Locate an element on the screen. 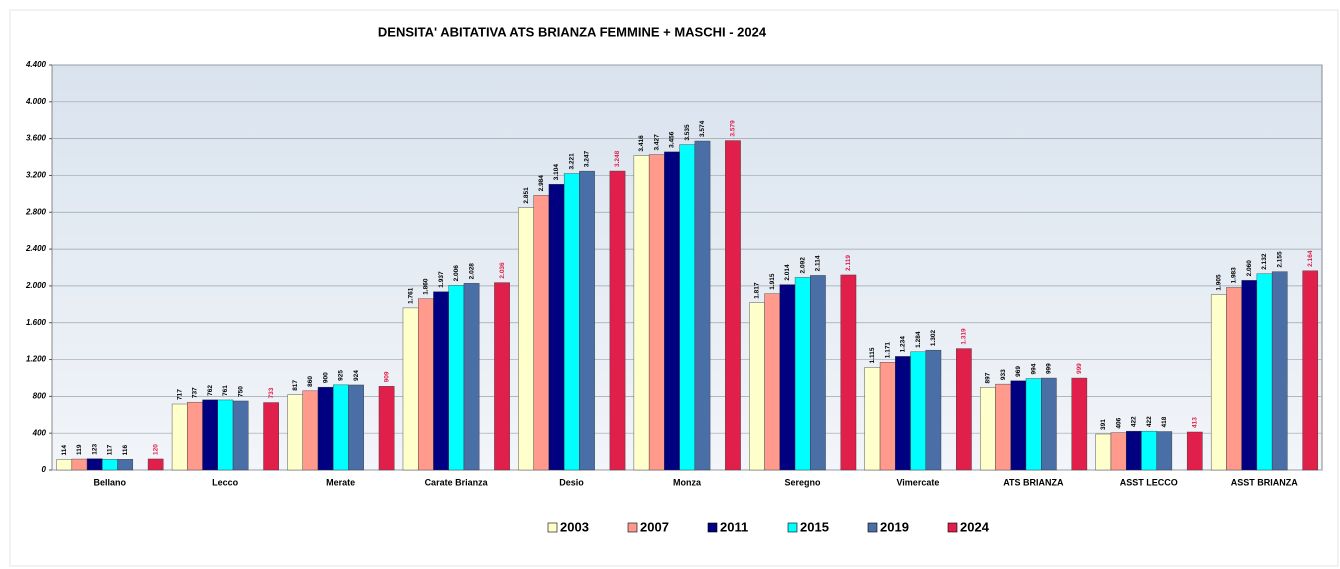 This screenshot has width=1340, height=569. value-label: 925 is located at coordinates (341, 375).